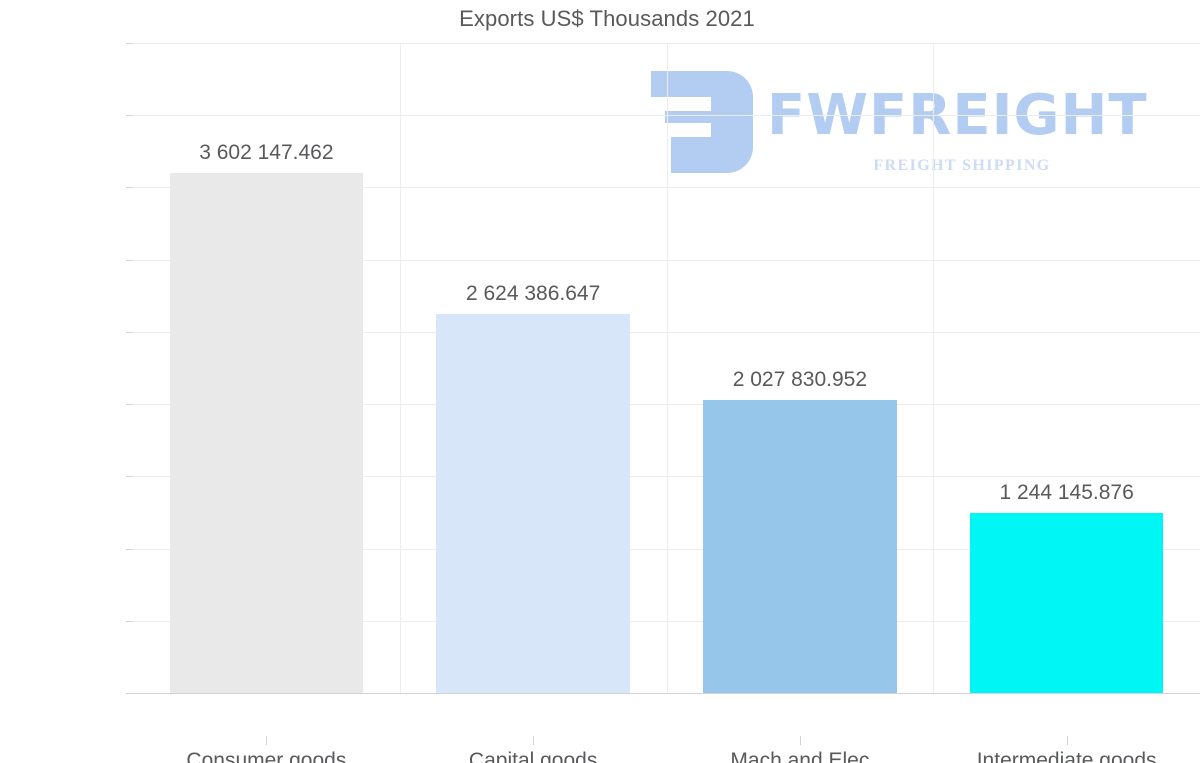 Image resolution: width=1200 pixels, height=763 pixels. Describe the element at coordinates (266, 756) in the screenshot. I see `x-tick-label: Consumer goods` at that location.